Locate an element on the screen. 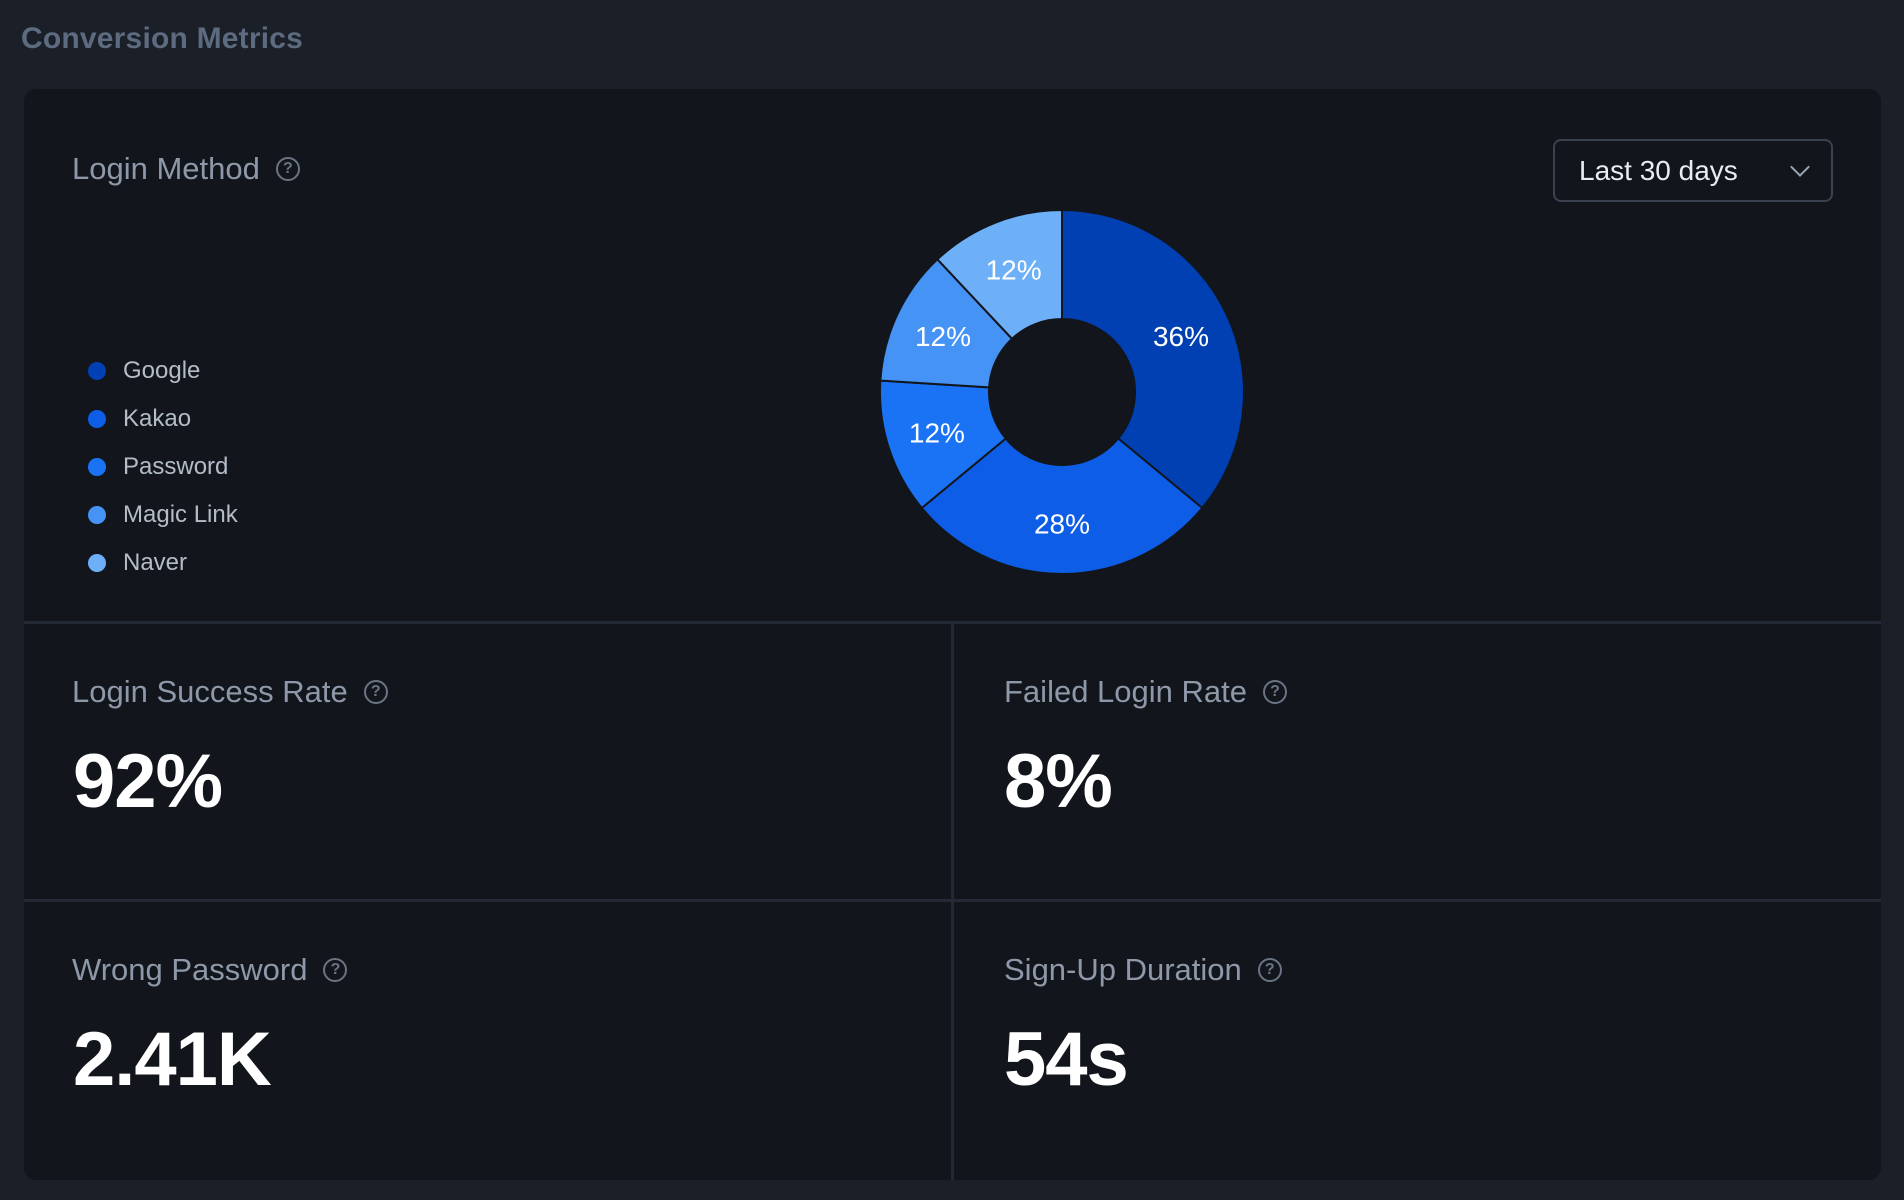  section-title: Conversion Metrics is located at coordinates (162, 38).